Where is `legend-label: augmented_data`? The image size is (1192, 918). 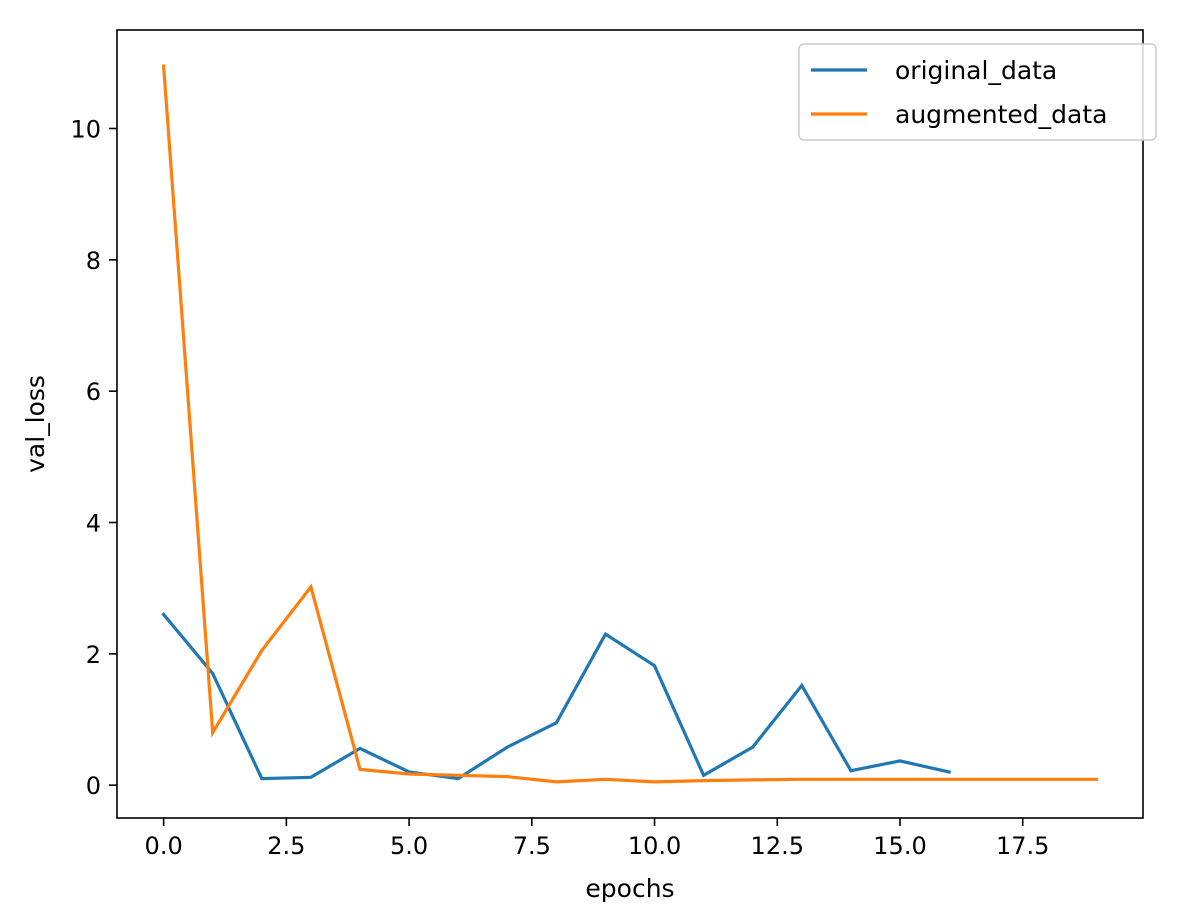
legend-label: augmented_data is located at coordinates (1001, 114).